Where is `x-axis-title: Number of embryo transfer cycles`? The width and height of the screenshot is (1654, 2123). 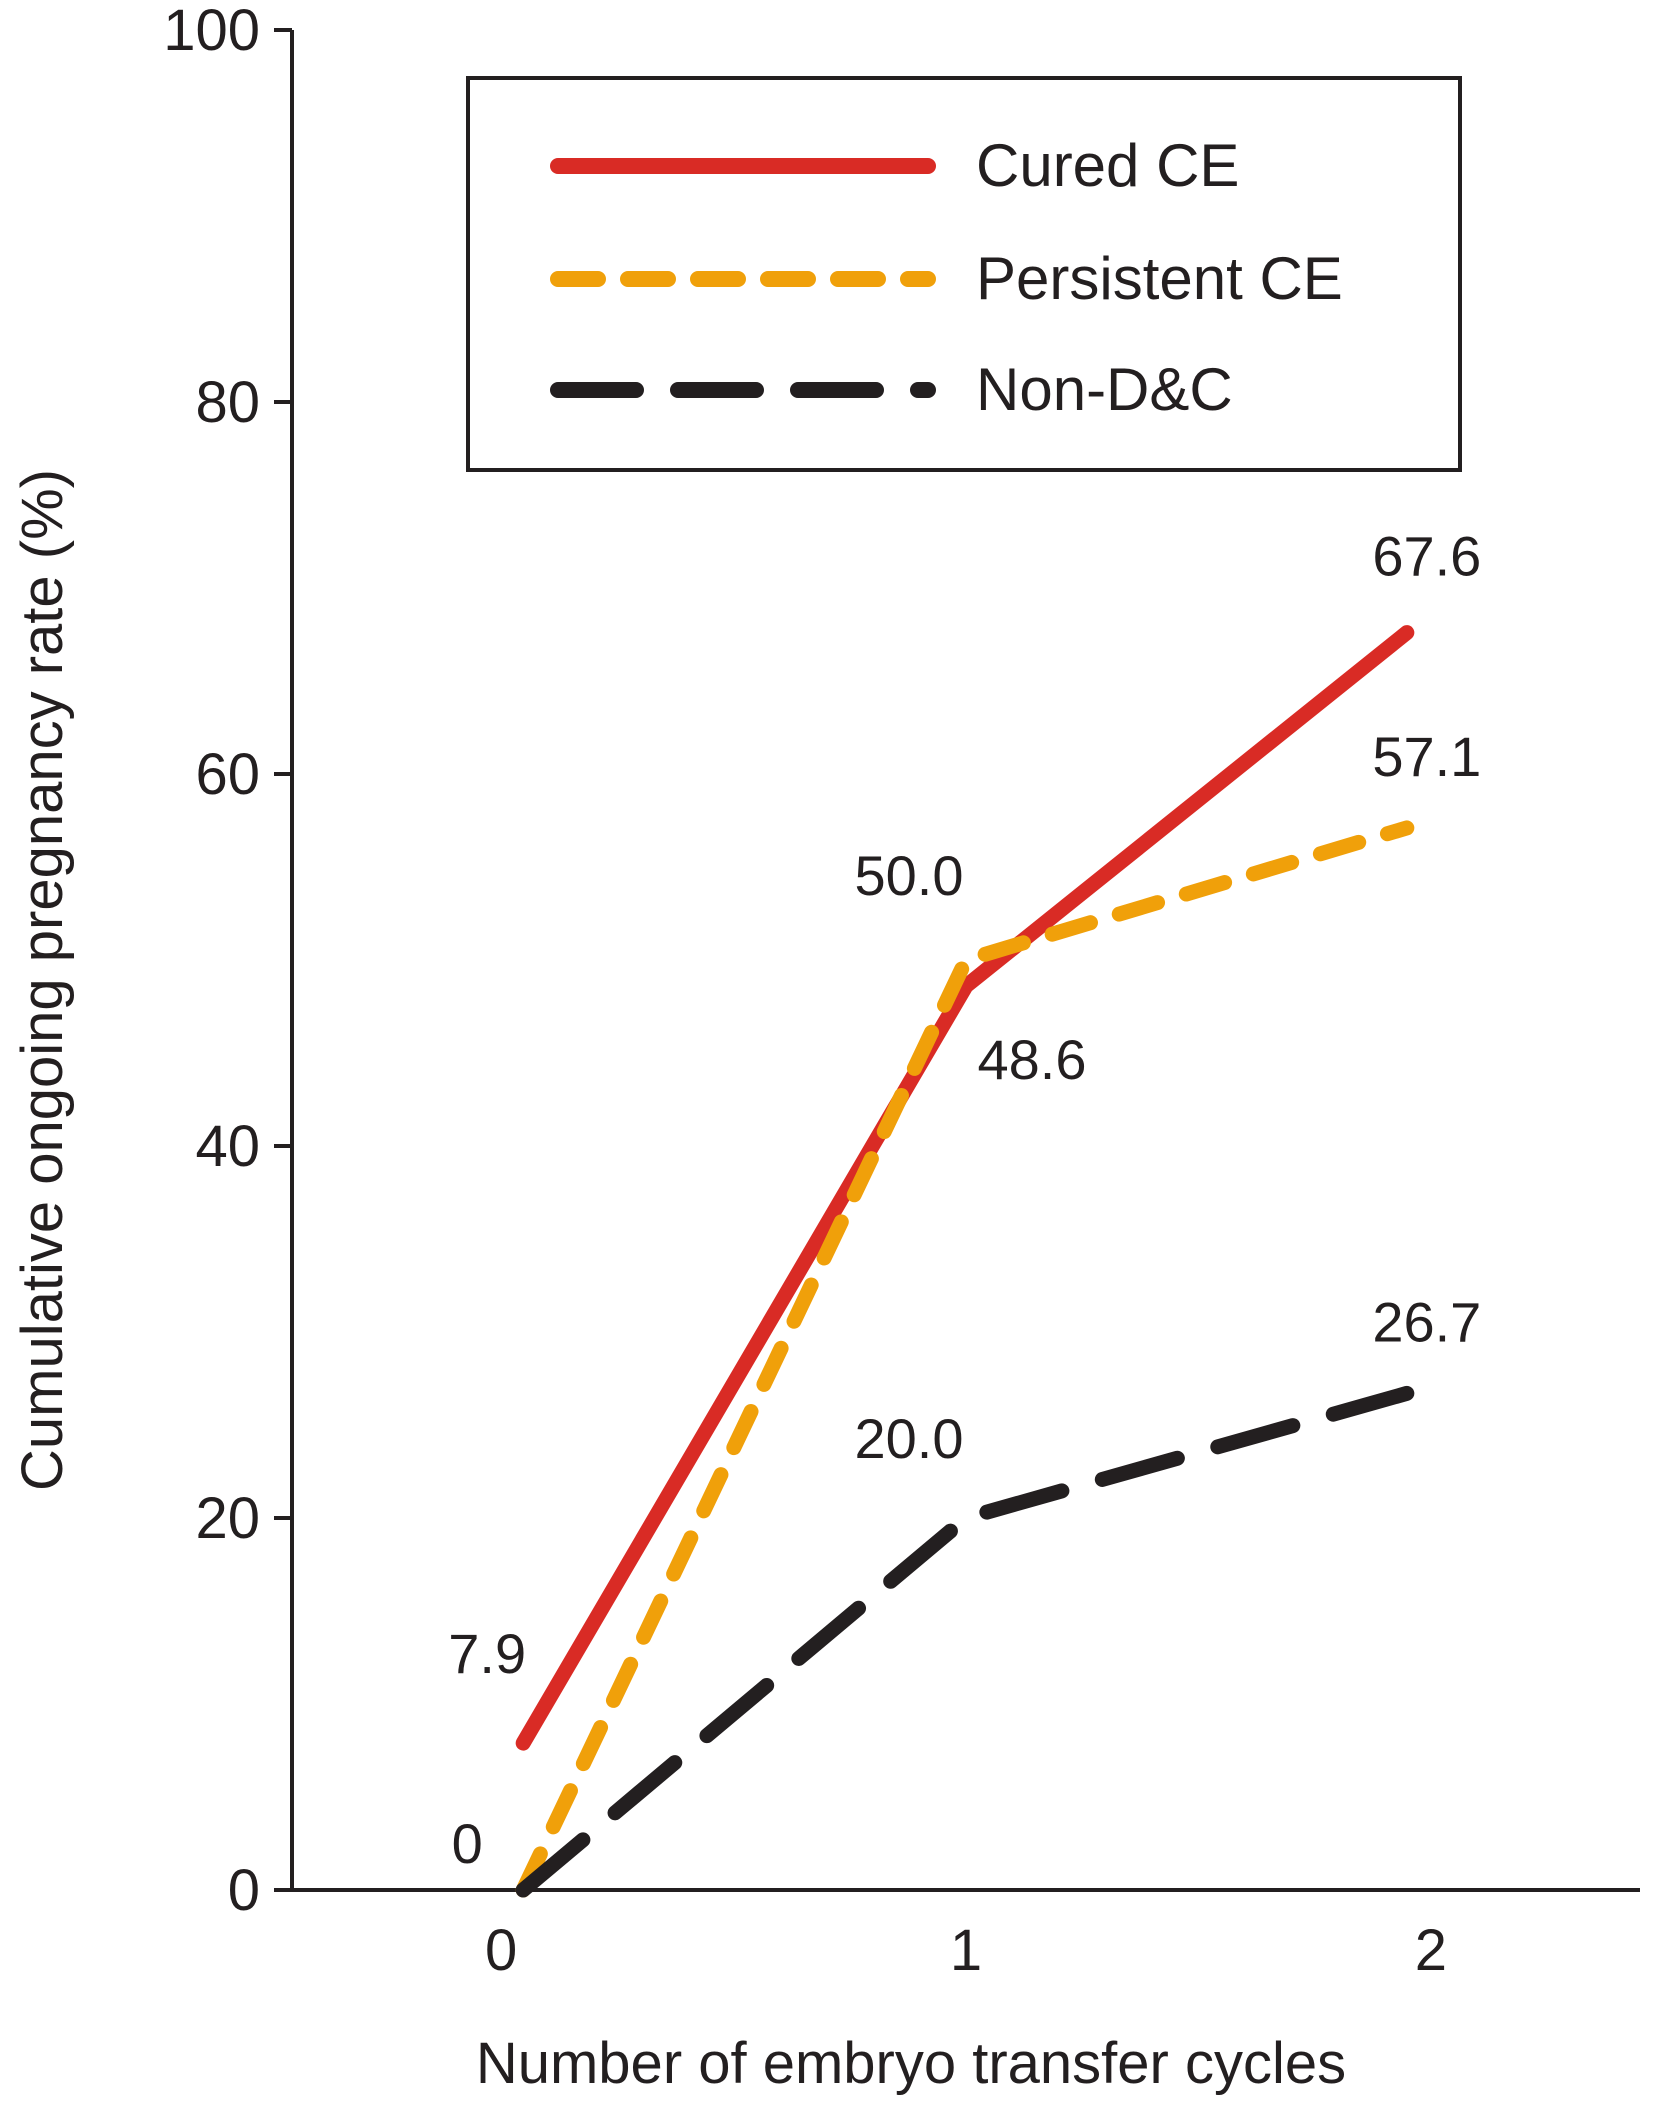 x-axis-title: Number of embryo transfer cycles is located at coordinates (911, 2063).